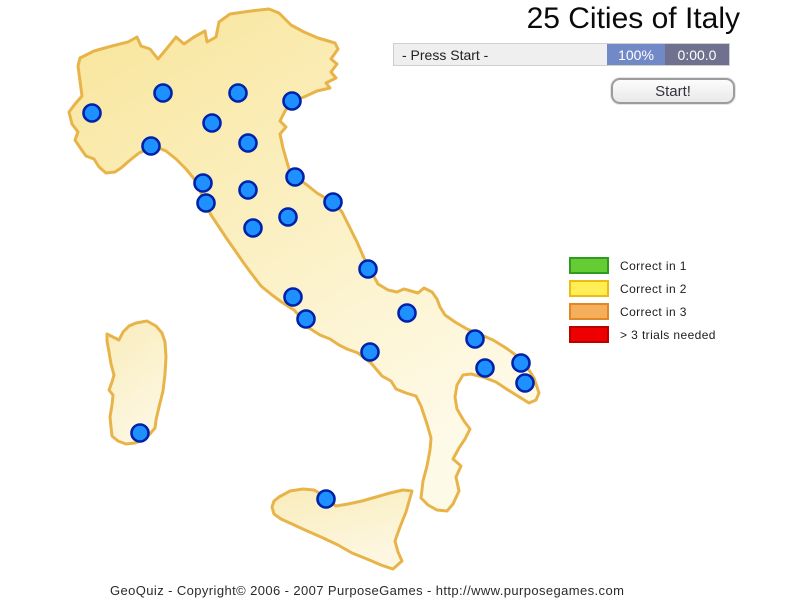 The image size is (800, 600). Describe the element at coordinates (633, 18) in the screenshot. I see `page-title: 25 Cities of Italy` at that location.